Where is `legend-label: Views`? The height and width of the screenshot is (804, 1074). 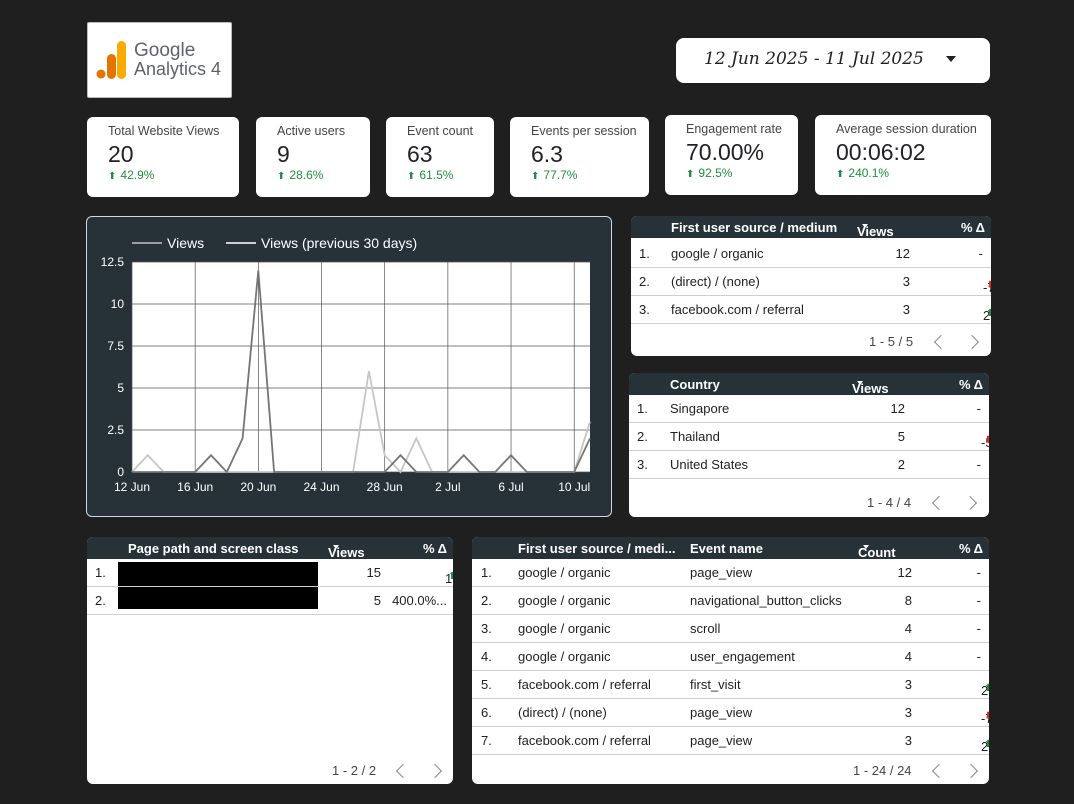 legend-label: Views is located at coordinates (186, 243).